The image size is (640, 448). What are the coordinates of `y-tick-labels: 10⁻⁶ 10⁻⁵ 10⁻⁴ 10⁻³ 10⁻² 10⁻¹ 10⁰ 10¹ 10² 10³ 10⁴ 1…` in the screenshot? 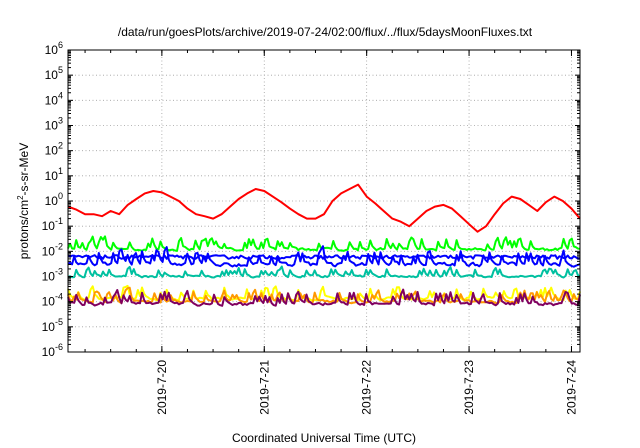 It's located at (52, 199).